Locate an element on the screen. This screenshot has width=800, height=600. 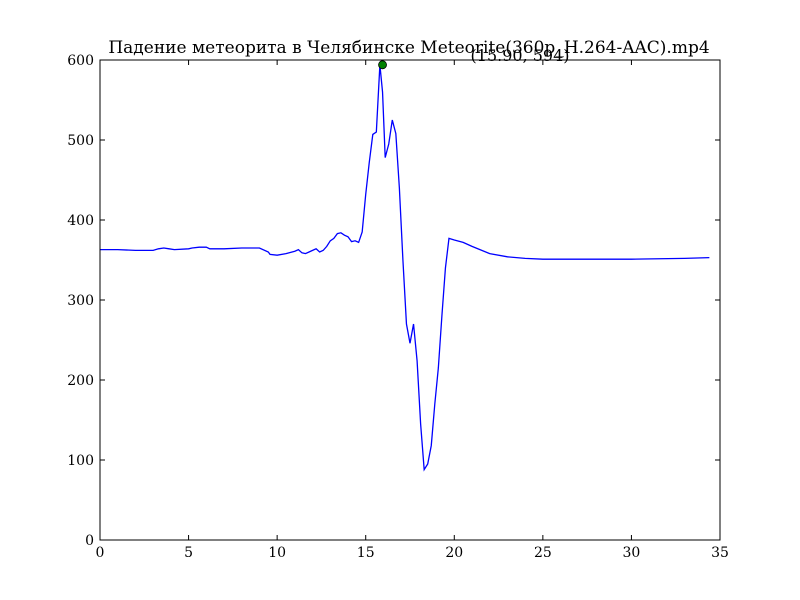
x-tick-label: 25 is located at coordinates (543, 553).